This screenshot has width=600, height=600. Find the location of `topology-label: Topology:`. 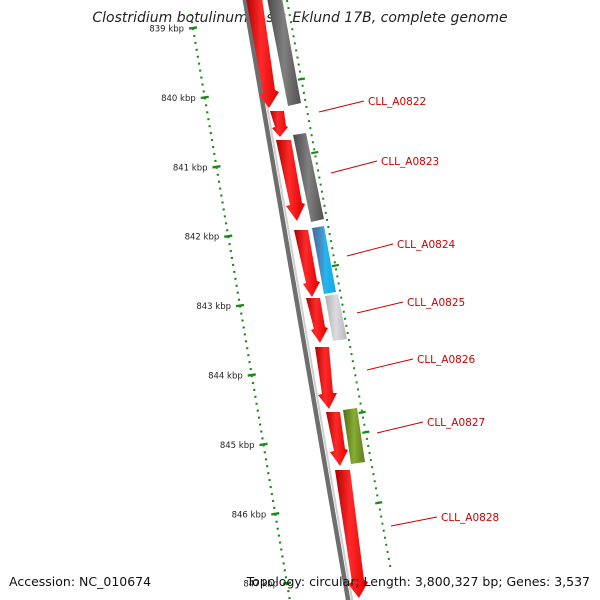

topology-label: Topology: is located at coordinates (276, 581).